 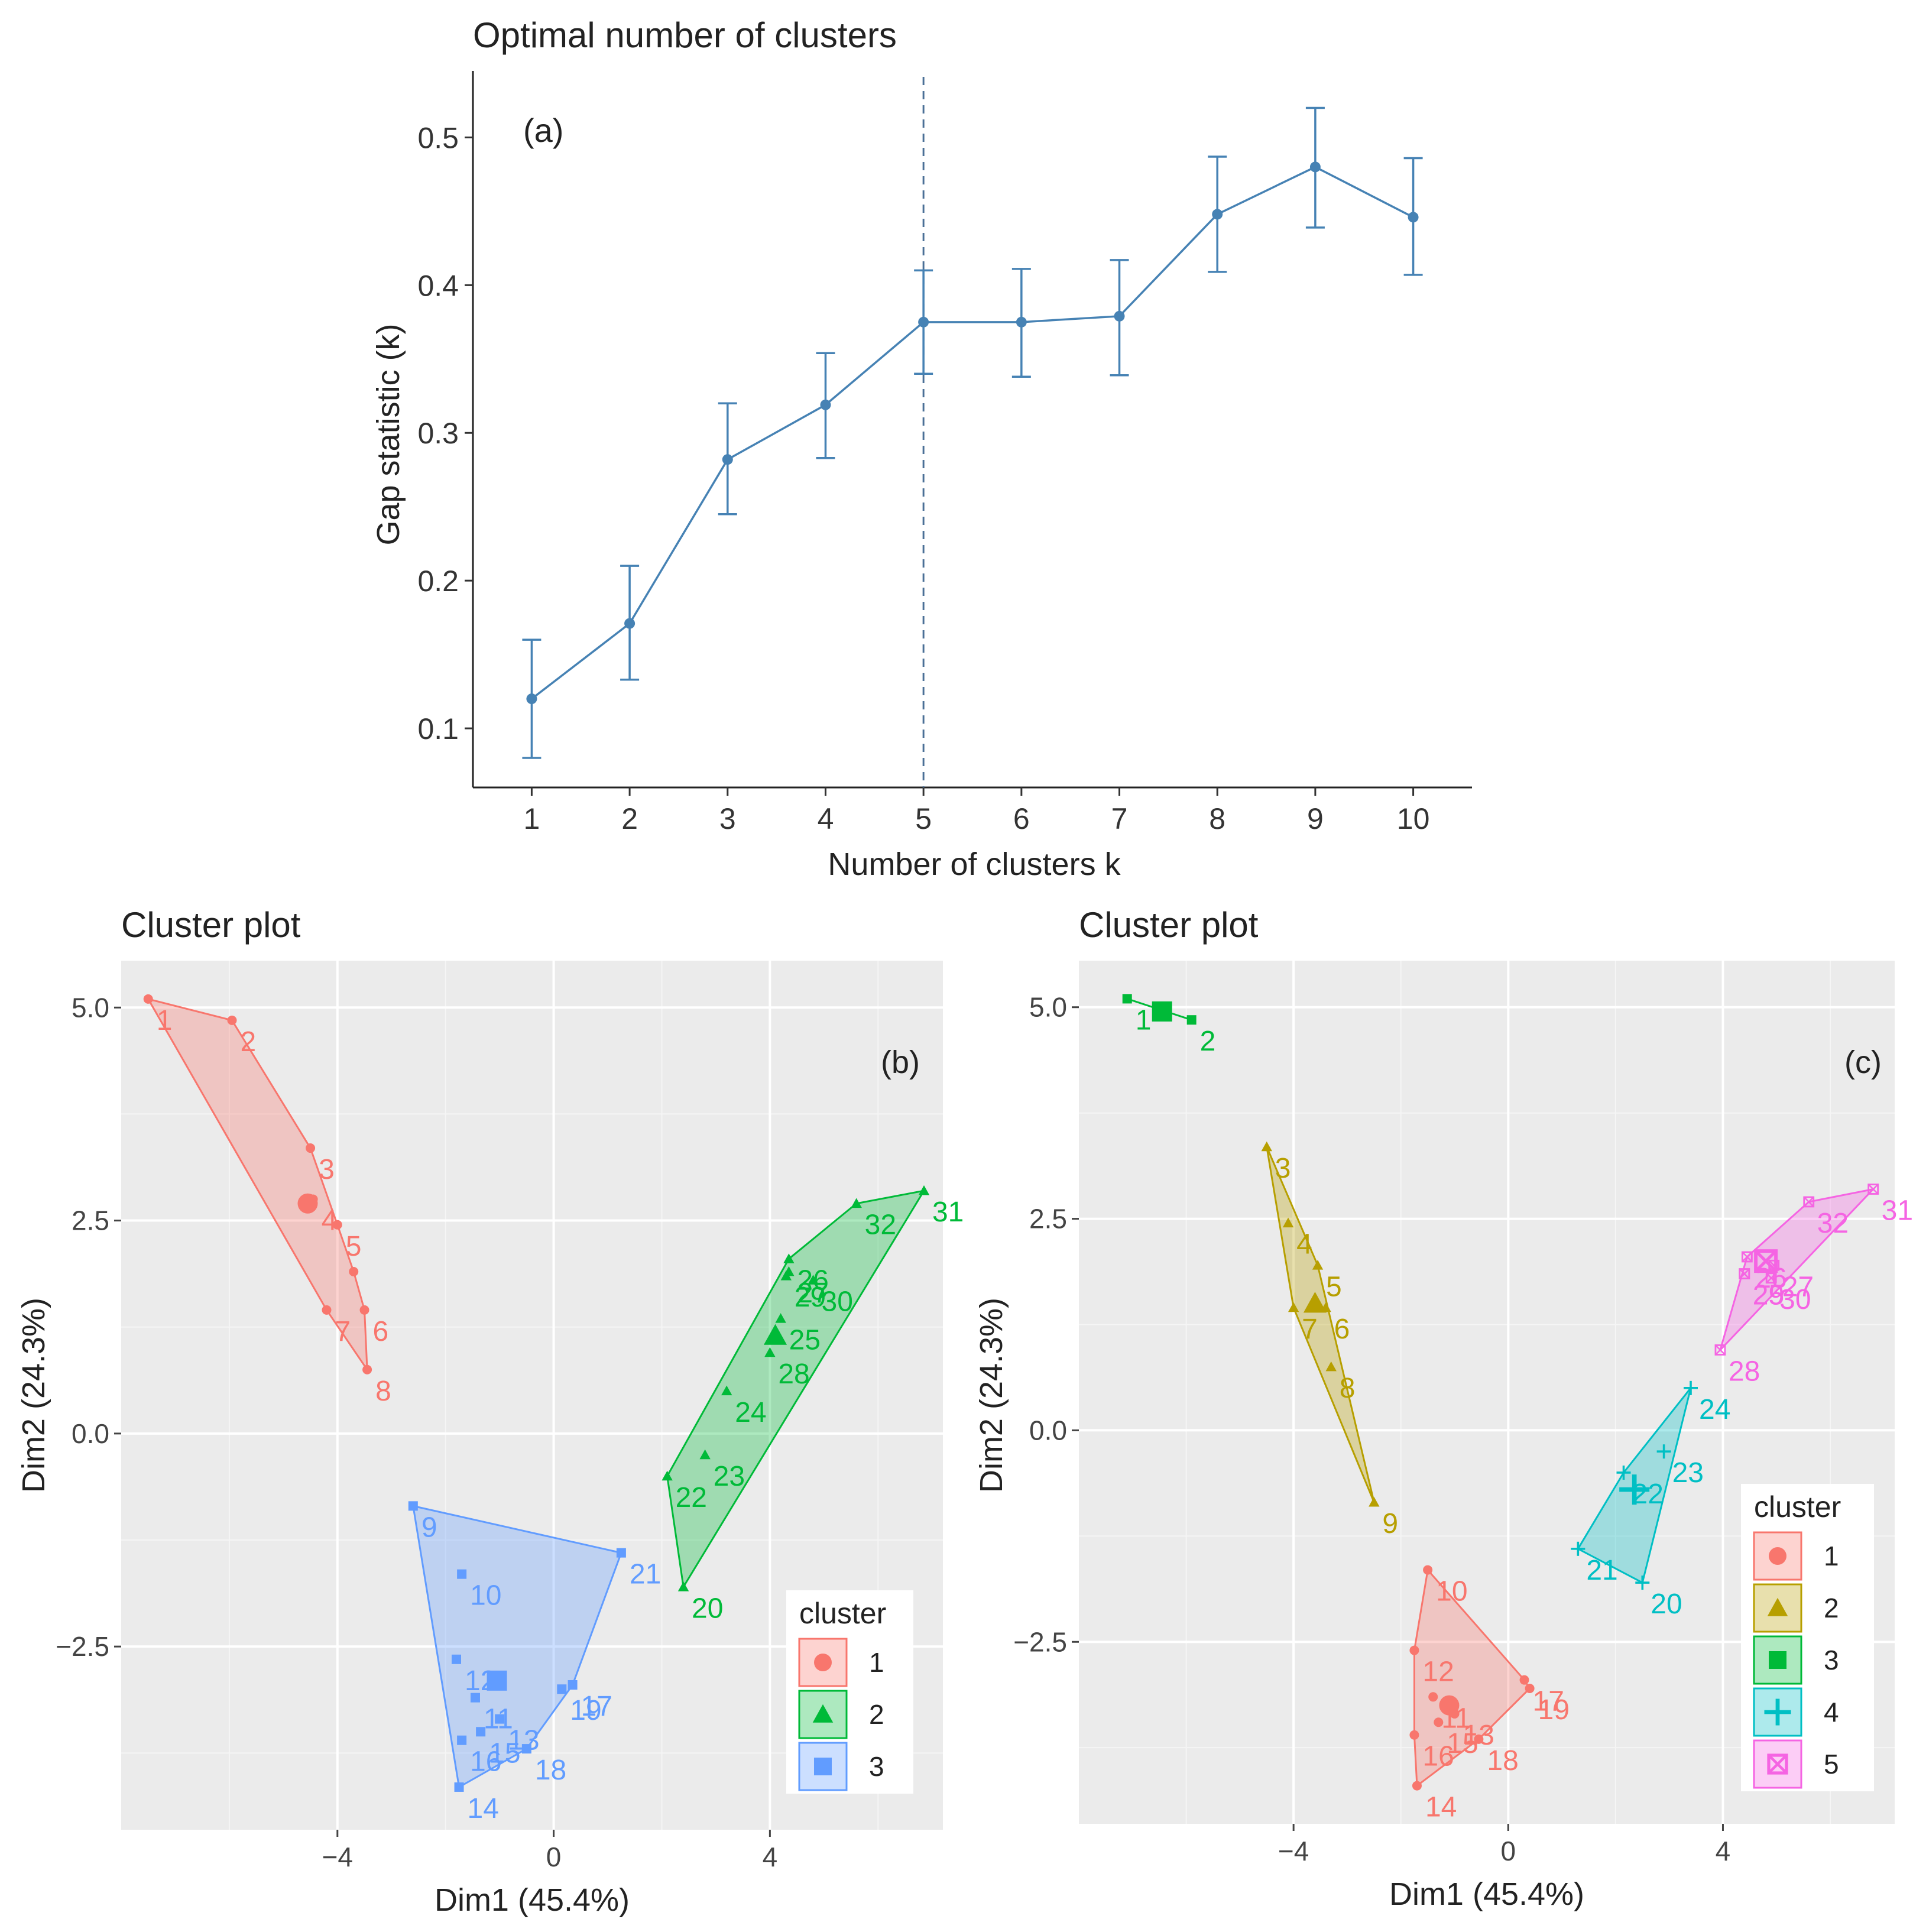 I want to click on c-point-label: 27, so click(x=1798, y=1286).